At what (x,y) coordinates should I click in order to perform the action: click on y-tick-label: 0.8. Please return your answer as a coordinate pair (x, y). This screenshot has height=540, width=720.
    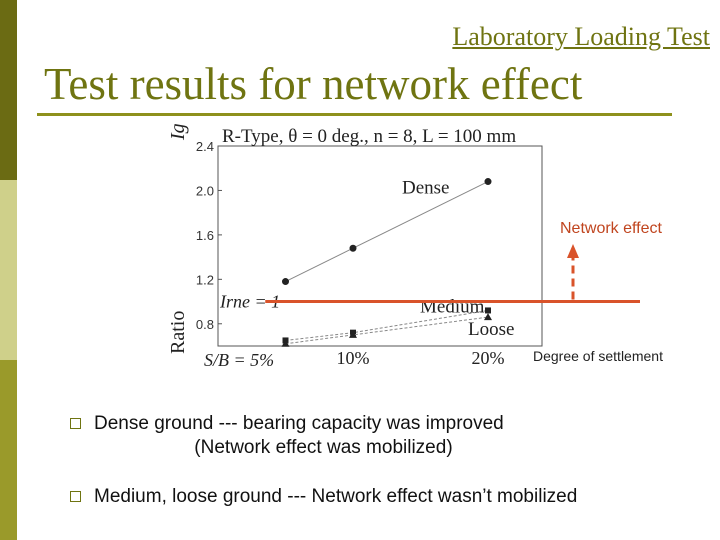
    Looking at the image, I should click on (205, 324).